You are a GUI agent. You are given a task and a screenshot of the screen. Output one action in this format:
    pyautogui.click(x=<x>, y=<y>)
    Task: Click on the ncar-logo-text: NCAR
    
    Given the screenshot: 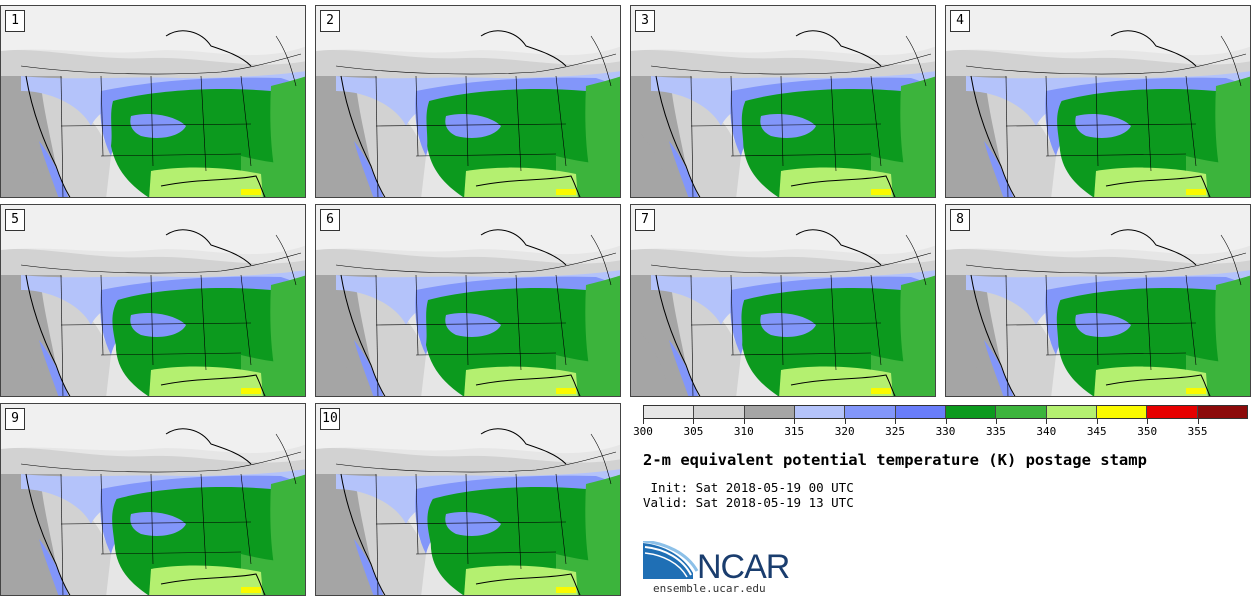 What is the action you would take?
    pyautogui.click(x=743, y=567)
    